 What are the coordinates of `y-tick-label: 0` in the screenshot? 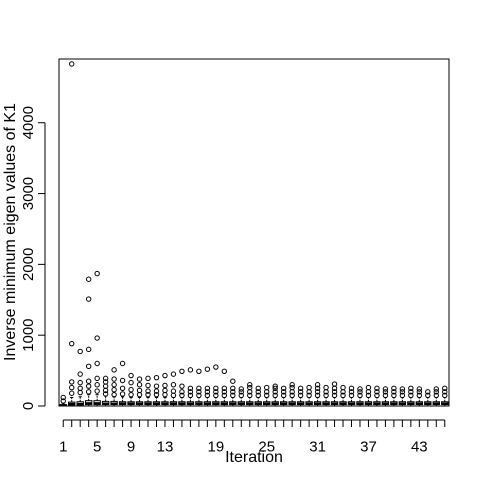 It's located at (28, 406).